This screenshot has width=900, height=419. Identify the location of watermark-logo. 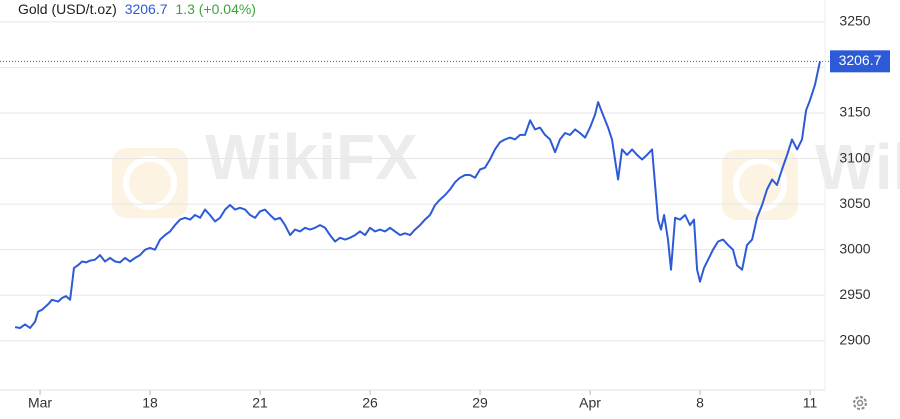
(455, 184).